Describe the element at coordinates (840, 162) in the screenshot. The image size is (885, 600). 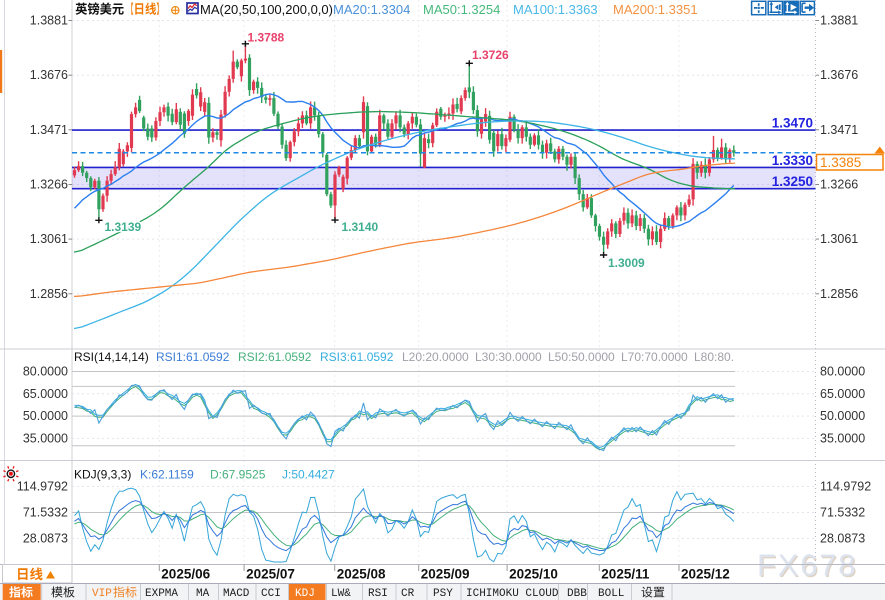
I see `svg-text: 1.3385` at that location.